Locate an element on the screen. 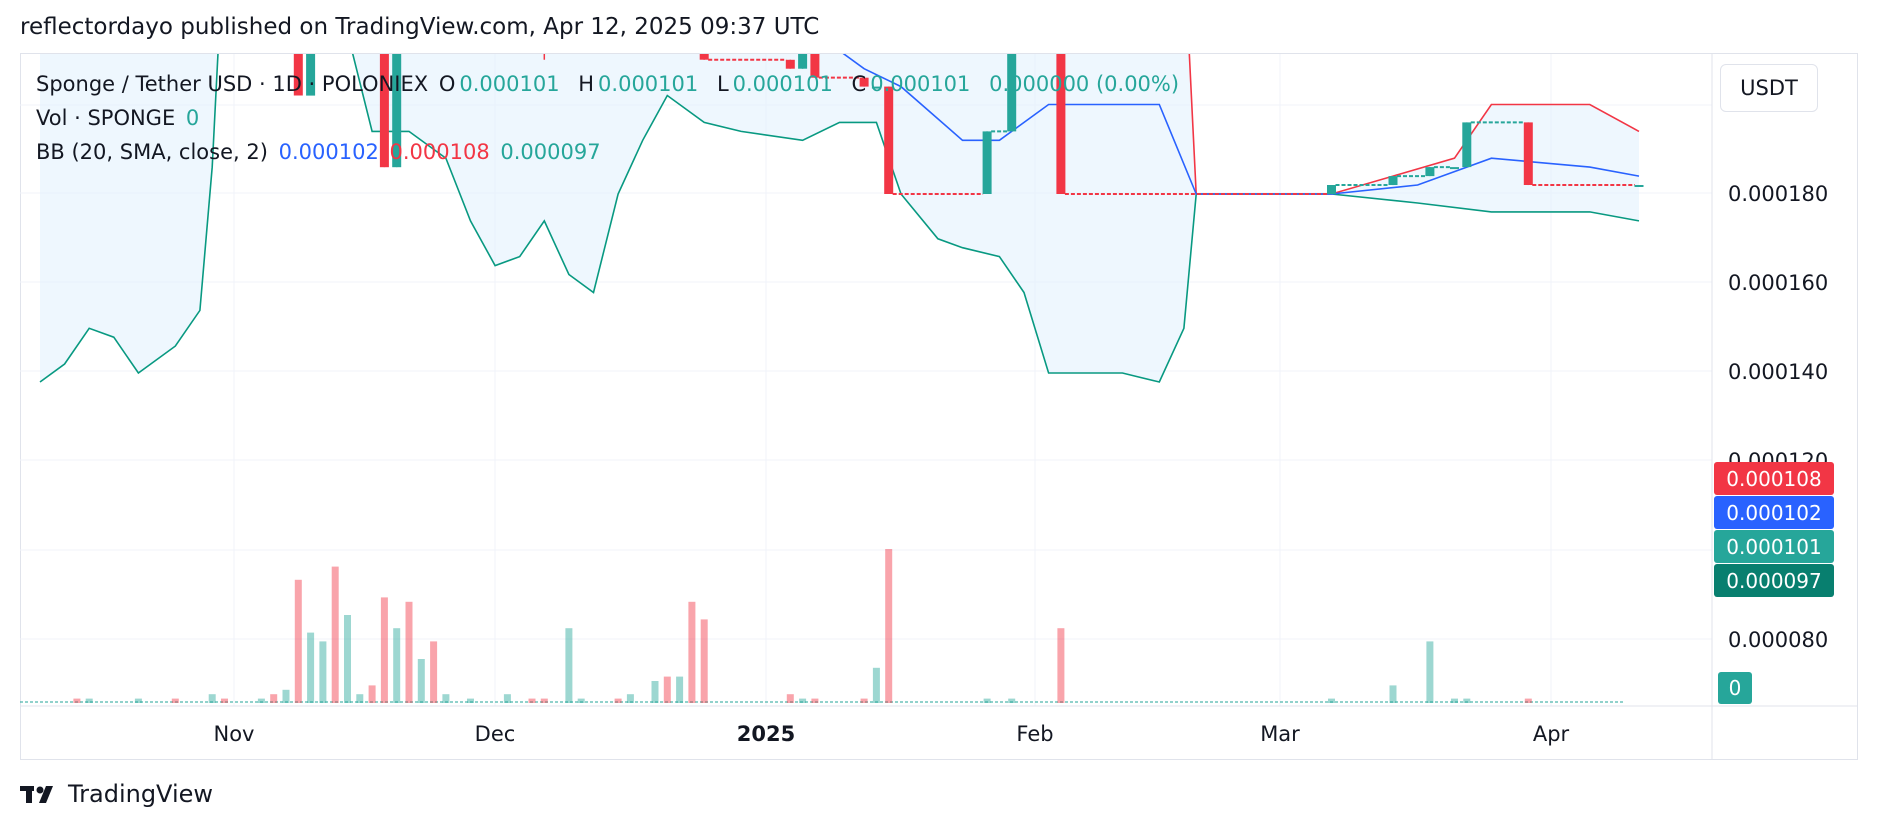  bb-lower-price-tag: 0.000097 is located at coordinates (1774, 580).